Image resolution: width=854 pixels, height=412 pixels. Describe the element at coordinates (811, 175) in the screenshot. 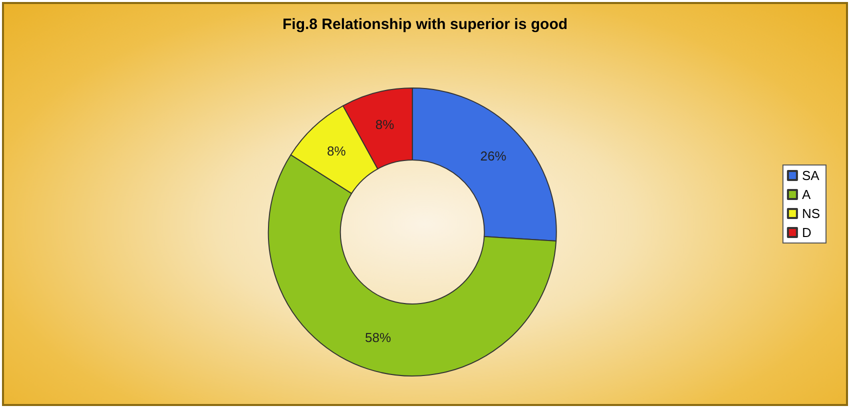

I see `legend-label: SA` at that location.